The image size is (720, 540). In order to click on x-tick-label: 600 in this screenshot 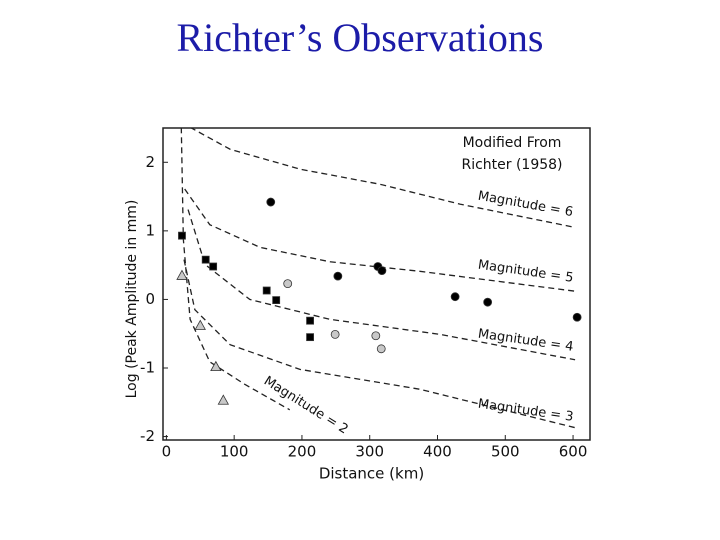, I will do `click(573, 452)`.